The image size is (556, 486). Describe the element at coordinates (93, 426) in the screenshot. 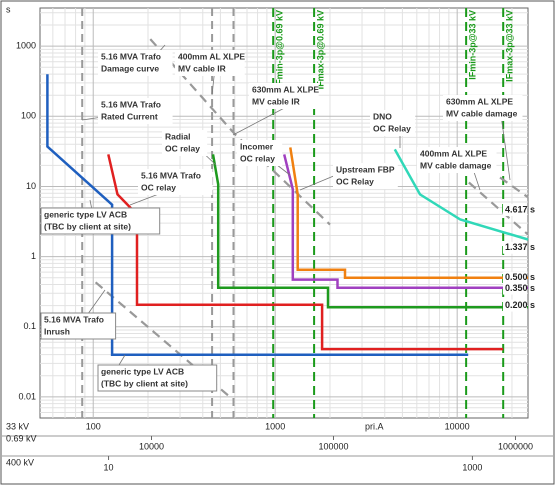

I see `x-tick-label: 100` at that location.